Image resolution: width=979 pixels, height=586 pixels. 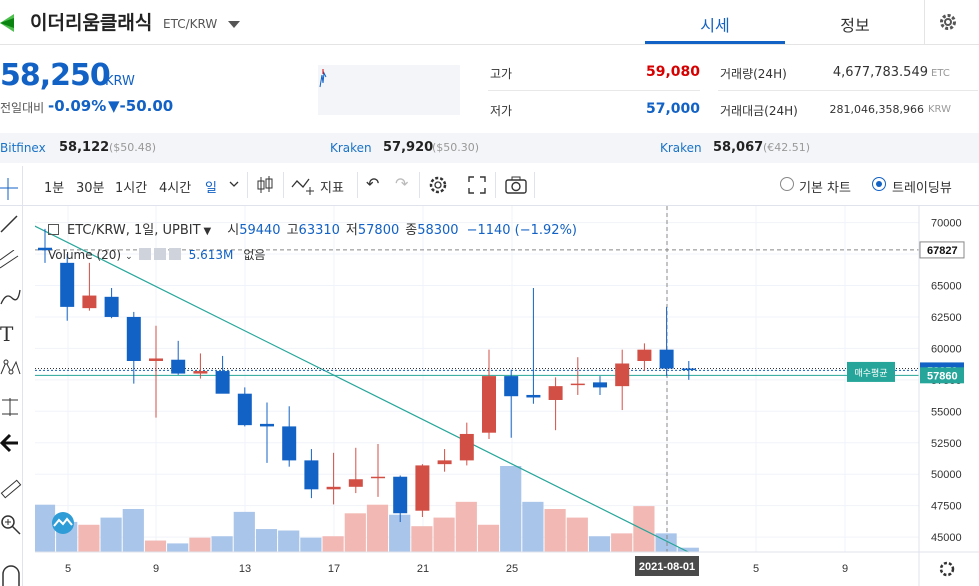 I want to click on price-tag-label: 57860, so click(x=942, y=376).